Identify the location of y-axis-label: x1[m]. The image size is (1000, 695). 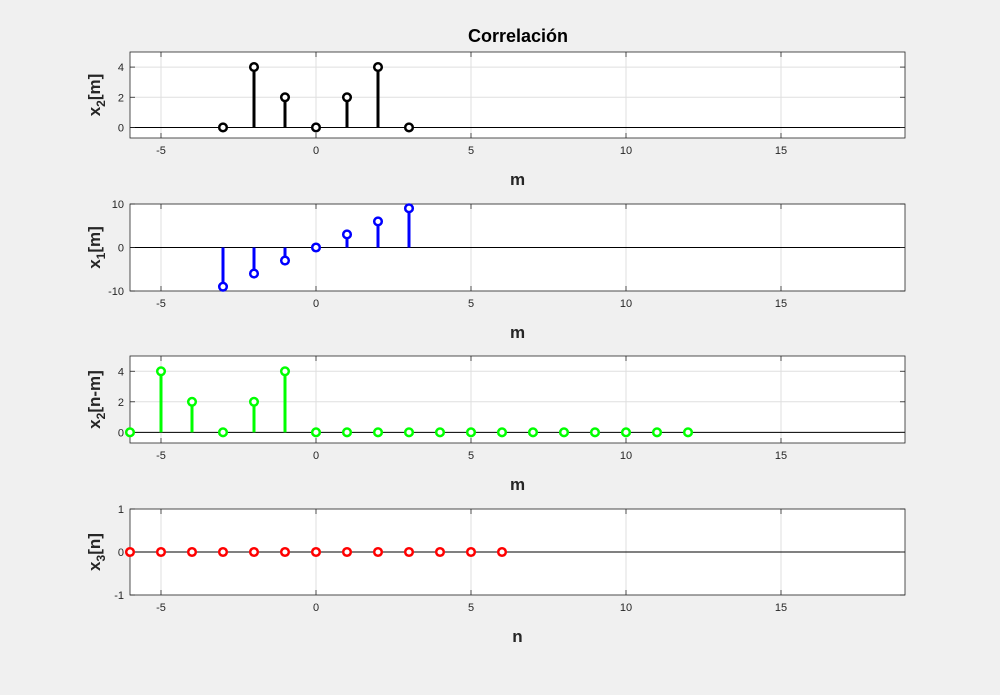
(96, 247).